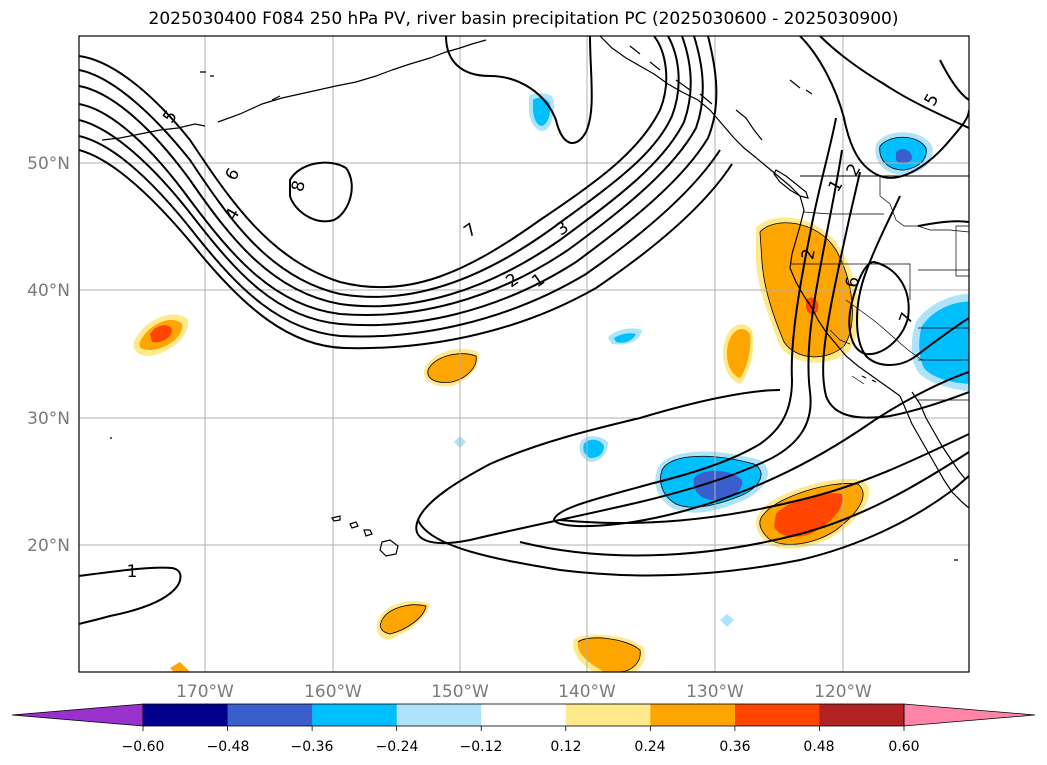  I want to click on colorbar-tick-label: 0.36, so click(734, 747).